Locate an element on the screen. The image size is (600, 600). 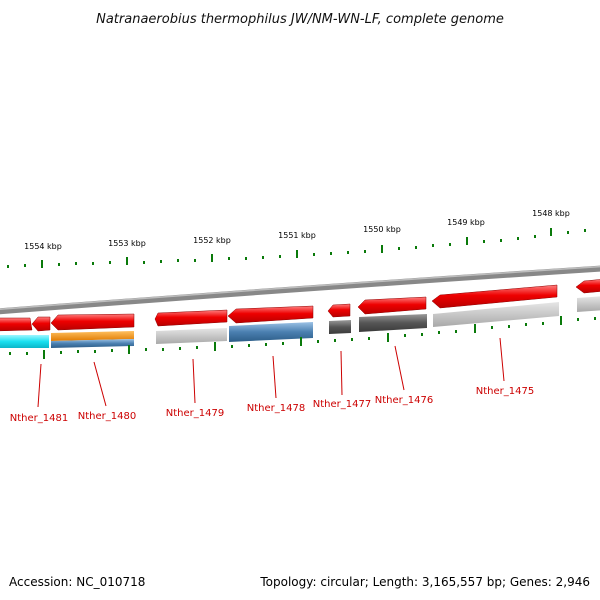
gene-label: Nther_1476 is located at coordinates (404, 400).